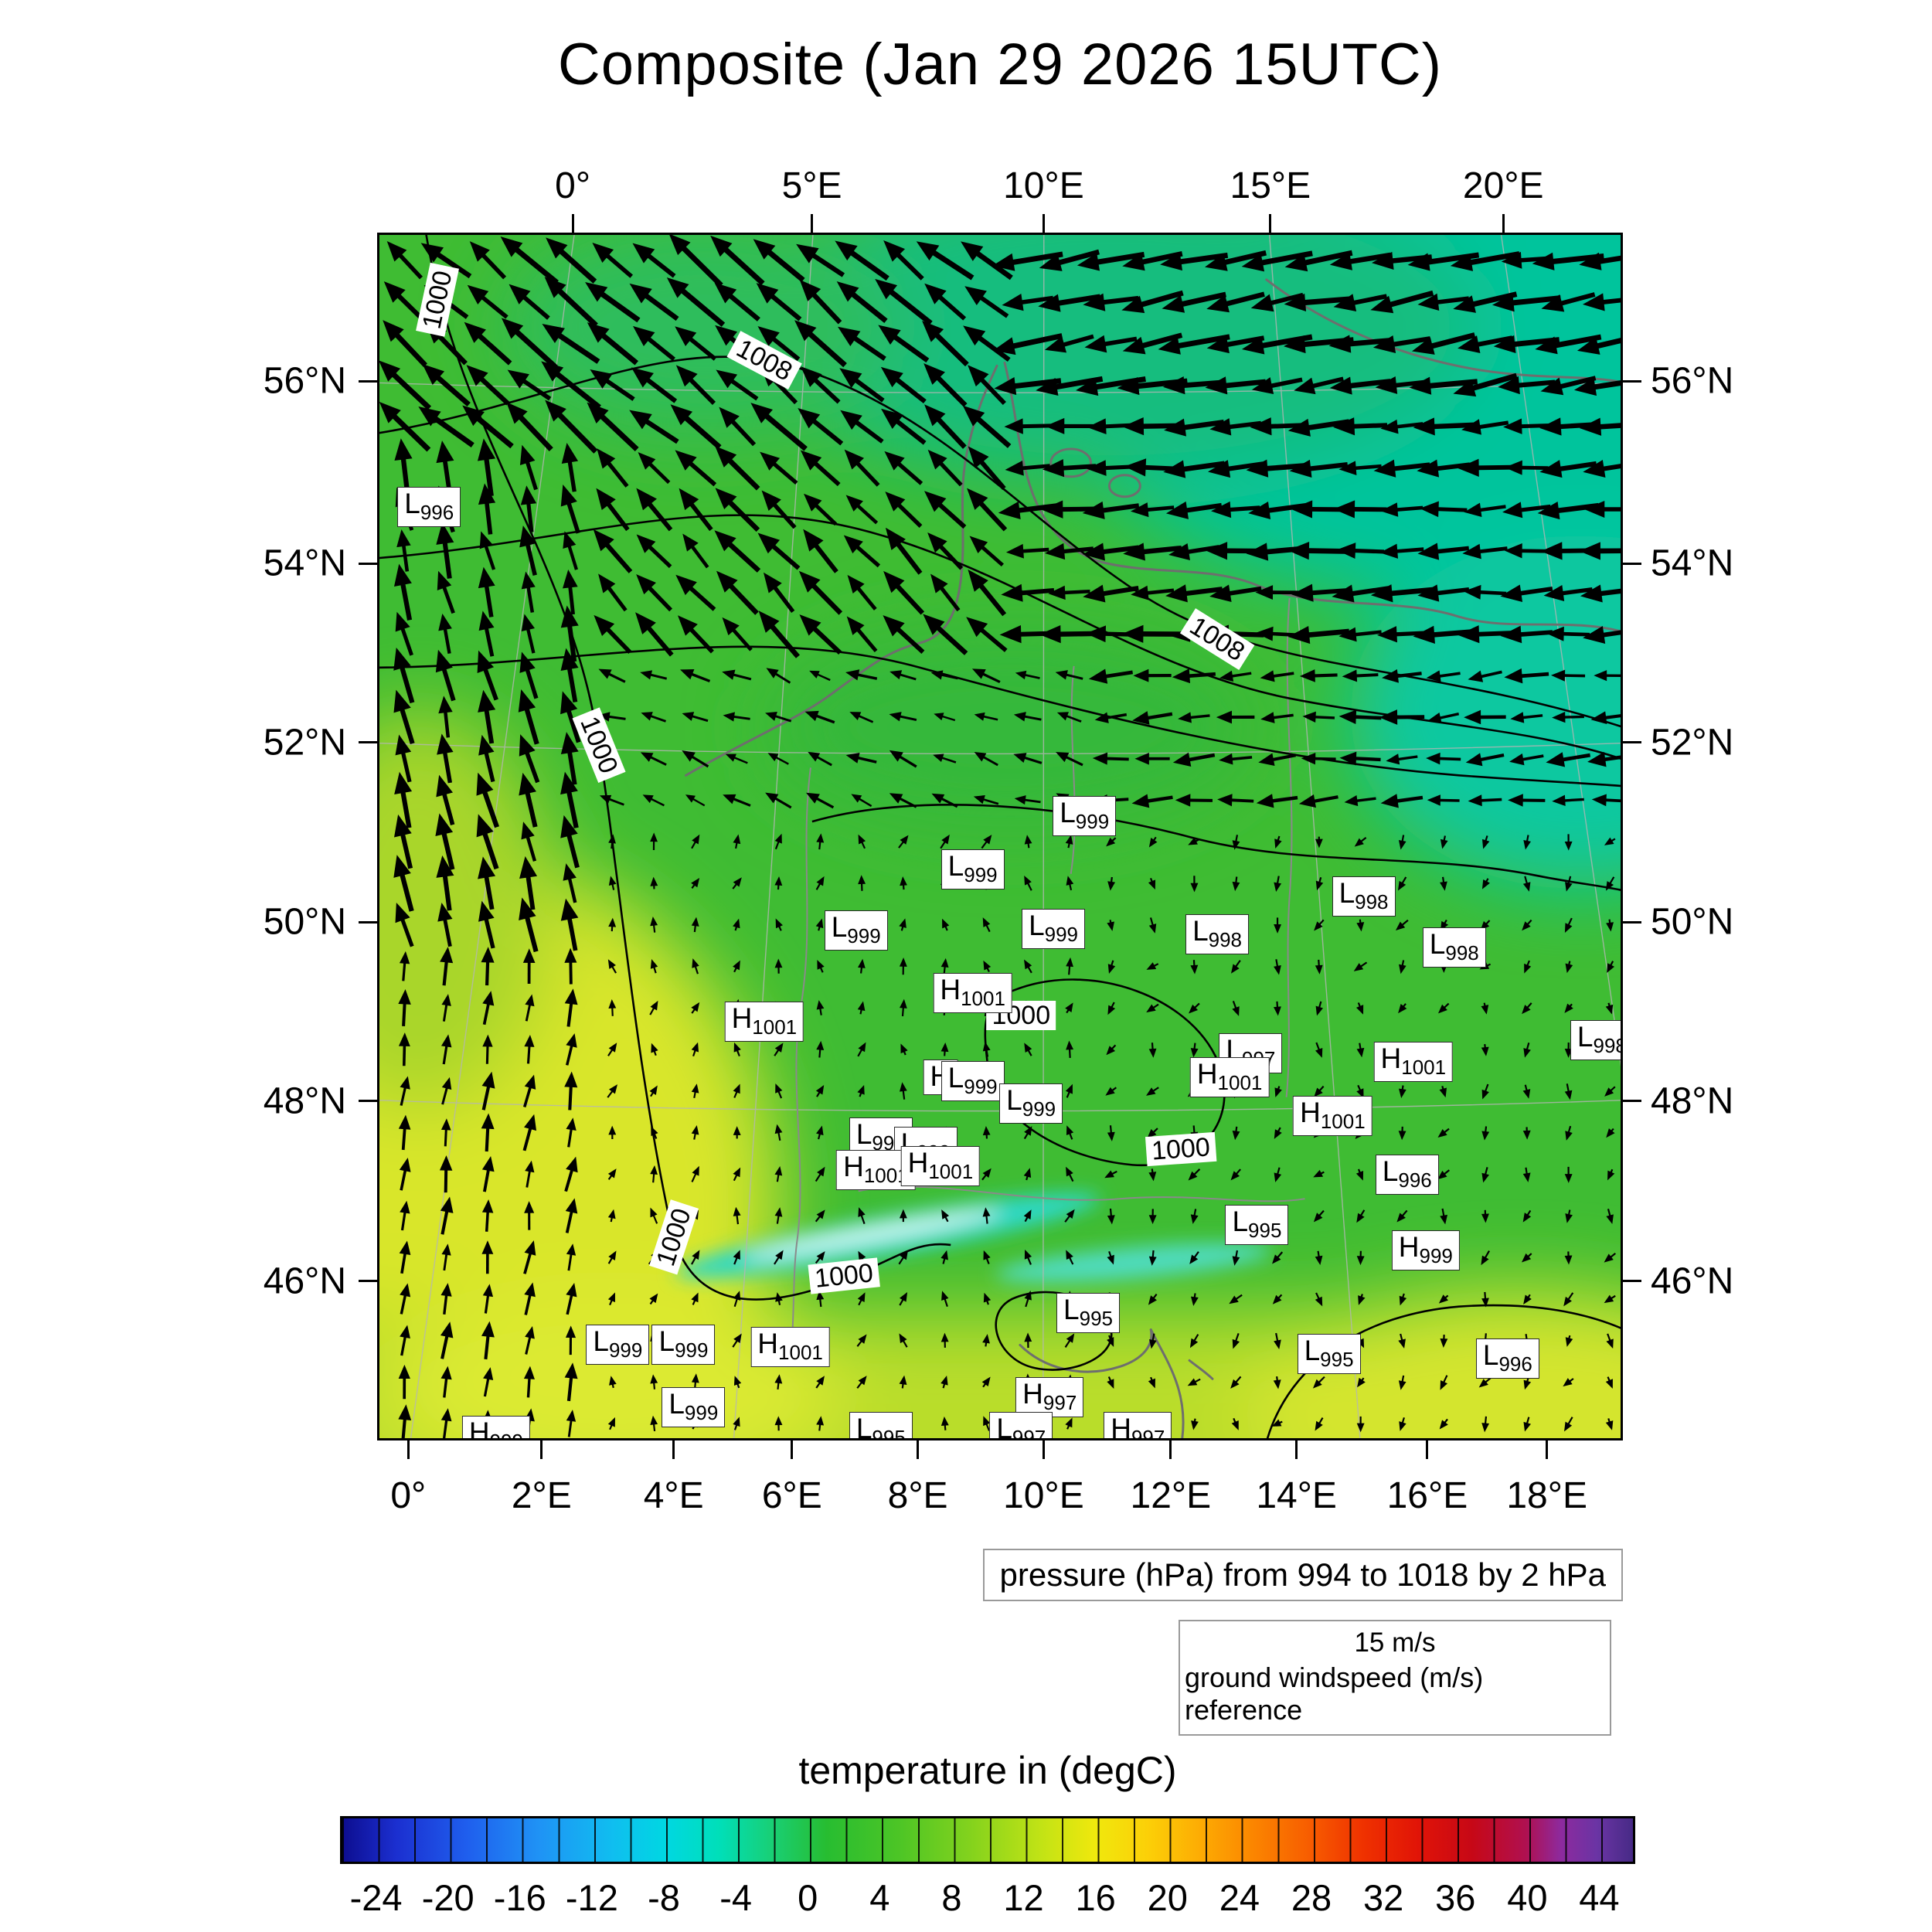 The image size is (1932, 1932). What do you see at coordinates (1297, 1496) in the screenshot?
I see `axis-tick-label: 14°E` at bounding box center [1297, 1496].